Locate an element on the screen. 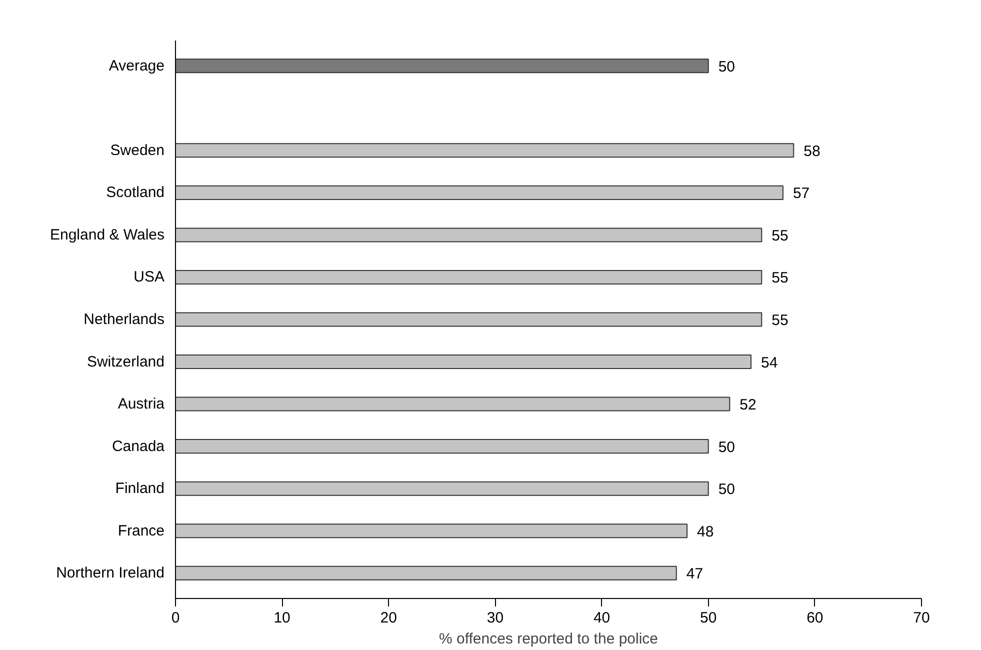  y-tick-label: Netherlands is located at coordinates (124, 319).